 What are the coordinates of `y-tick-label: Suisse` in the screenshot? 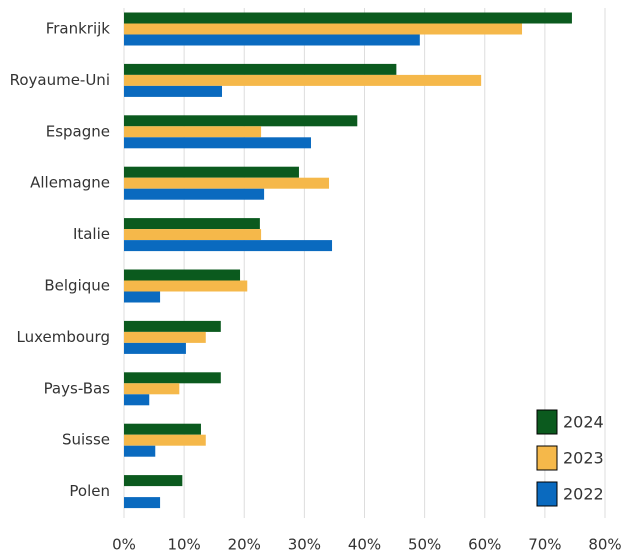 It's located at (86, 440).